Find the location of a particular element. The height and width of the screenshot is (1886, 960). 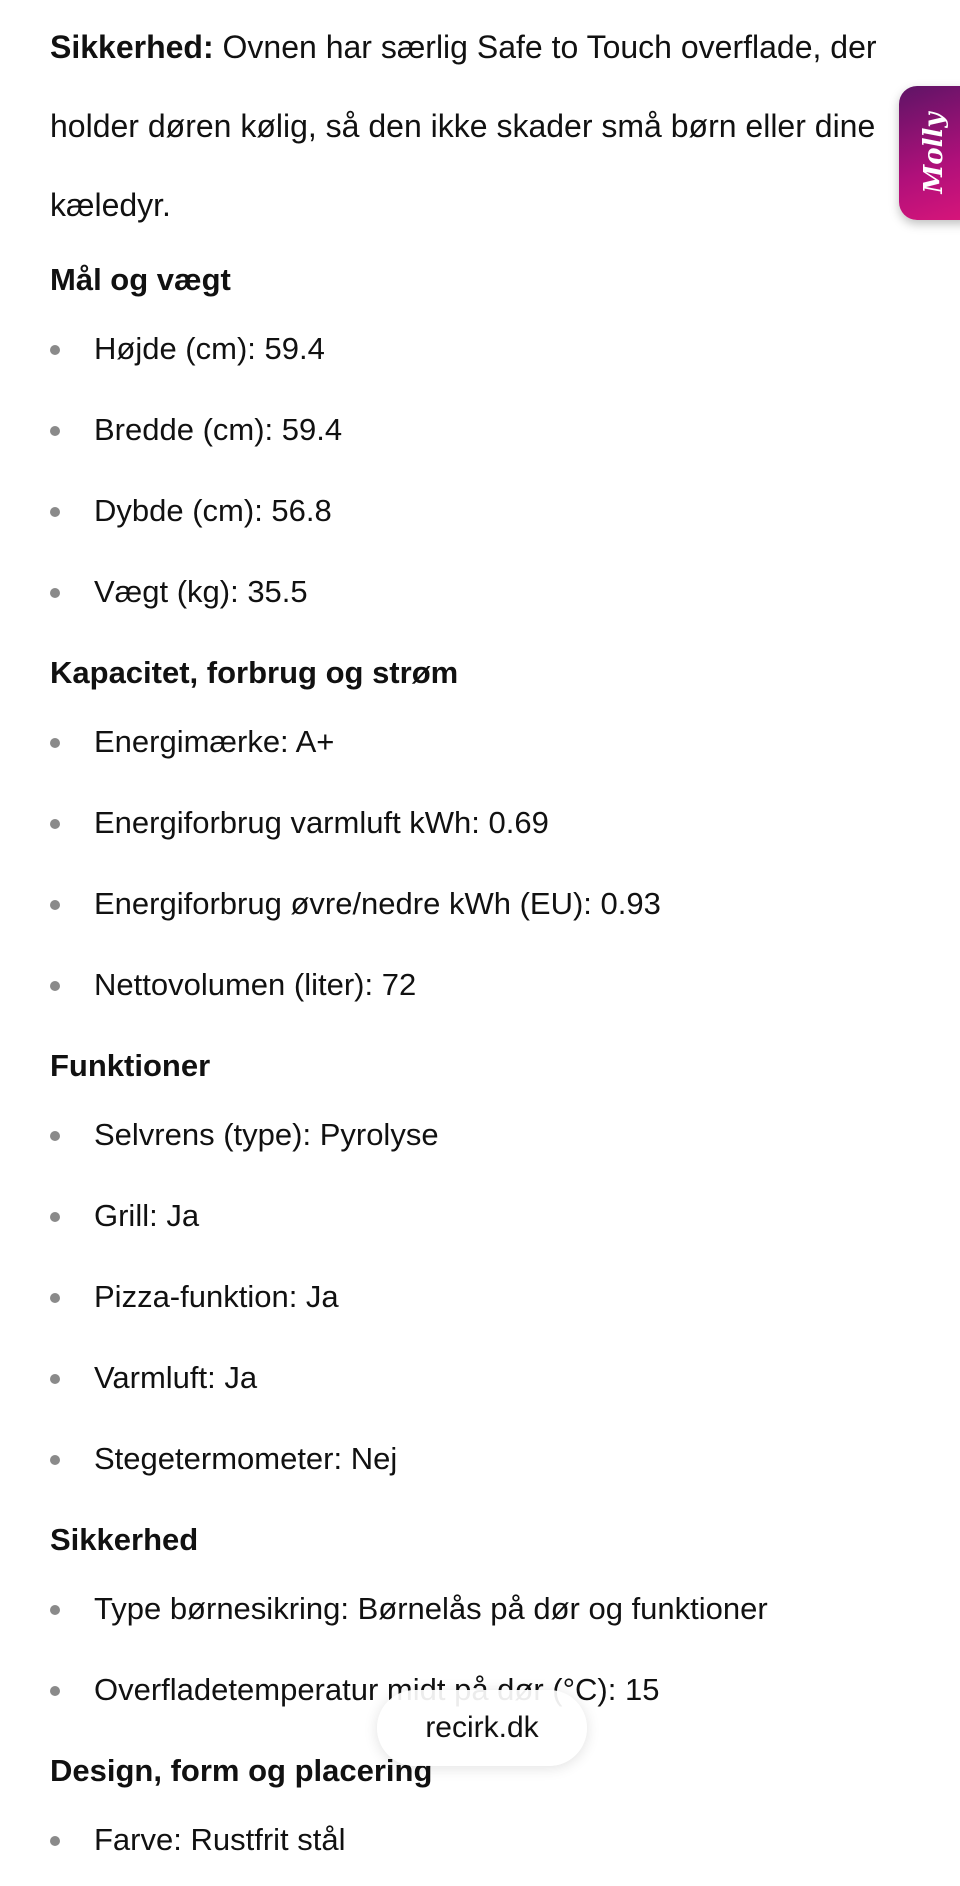

spec-list-item: Energiforbrug varmluft kWh: 0.69 is located at coordinates (485, 828).